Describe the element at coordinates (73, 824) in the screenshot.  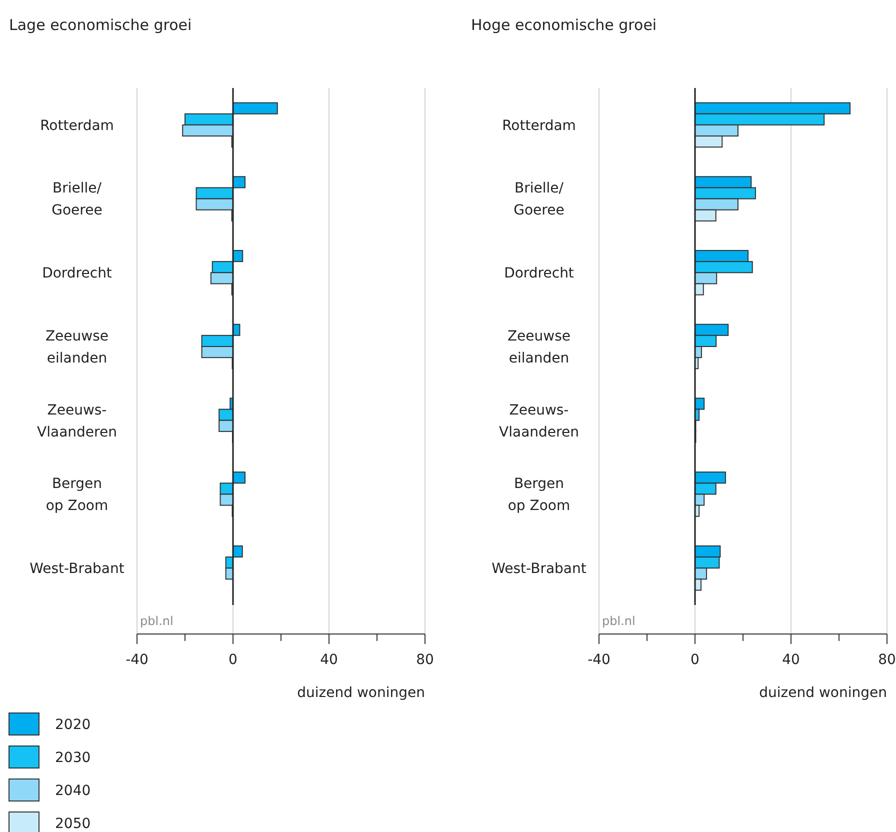
I see `legend-label: 2050` at that location.